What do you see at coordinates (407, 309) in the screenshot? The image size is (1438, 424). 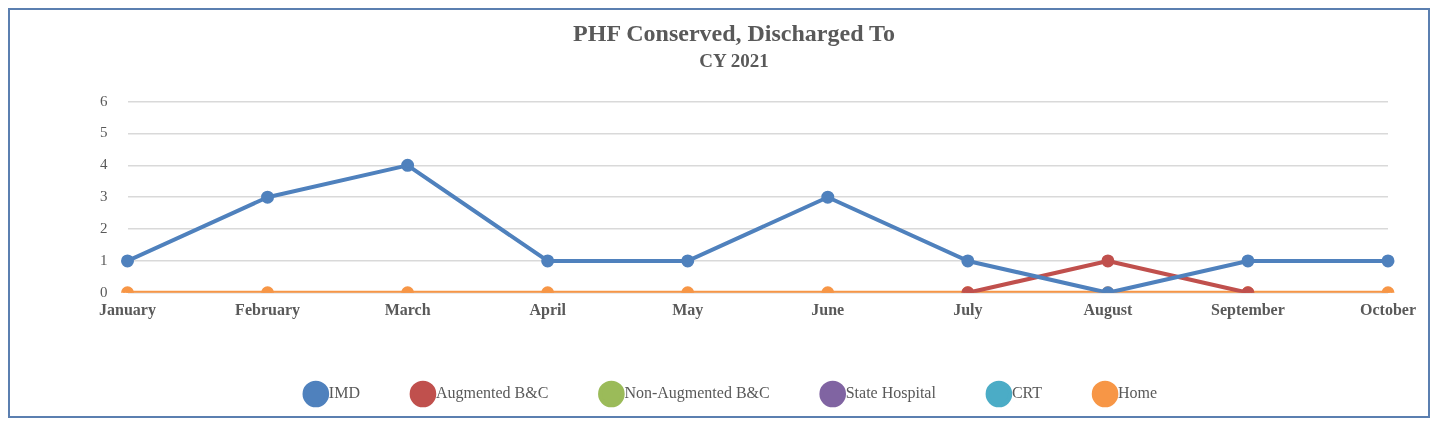 I see `x-tick-label: March` at bounding box center [407, 309].